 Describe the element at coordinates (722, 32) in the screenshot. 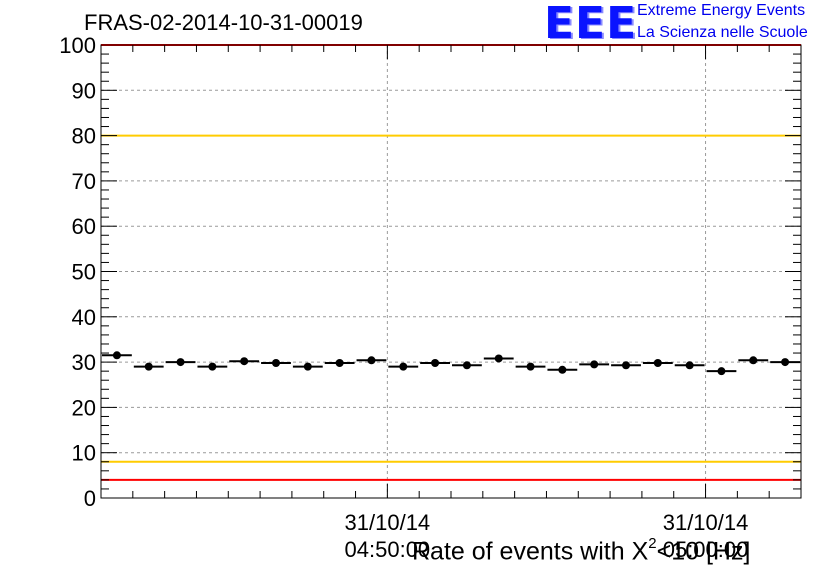

I see `logo-text-line2: La Scienza nelle Scuole` at that location.